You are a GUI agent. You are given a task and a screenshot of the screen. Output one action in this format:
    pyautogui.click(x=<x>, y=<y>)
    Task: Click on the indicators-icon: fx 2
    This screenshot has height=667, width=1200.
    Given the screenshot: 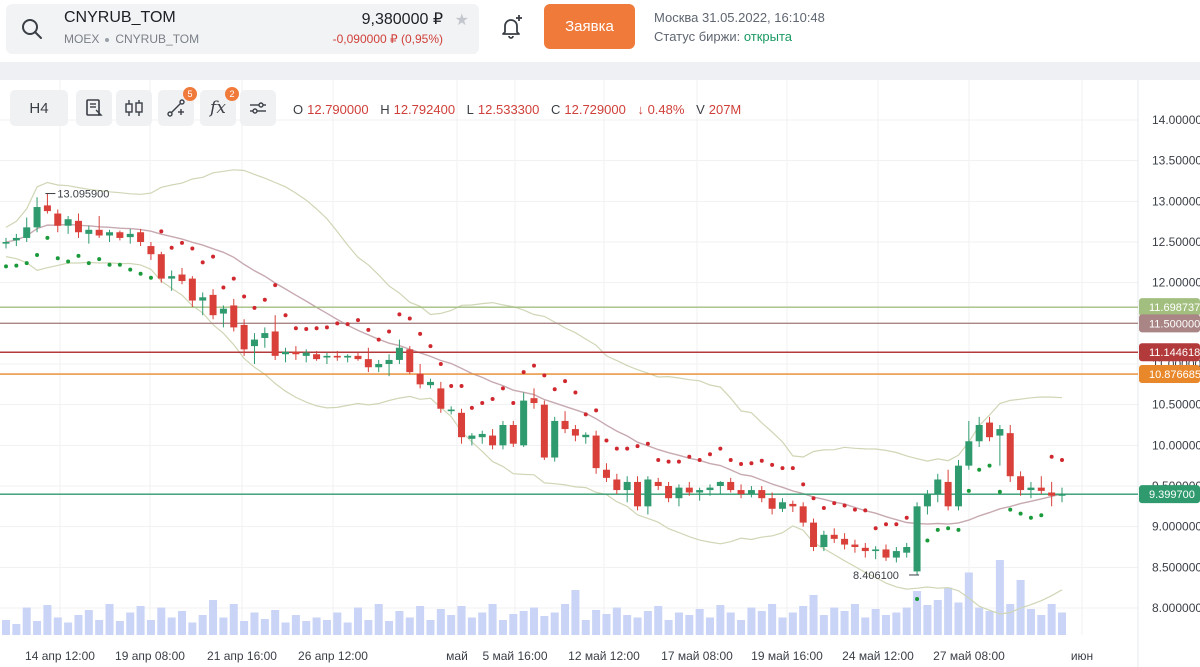 What is the action you would take?
    pyautogui.click(x=219, y=106)
    